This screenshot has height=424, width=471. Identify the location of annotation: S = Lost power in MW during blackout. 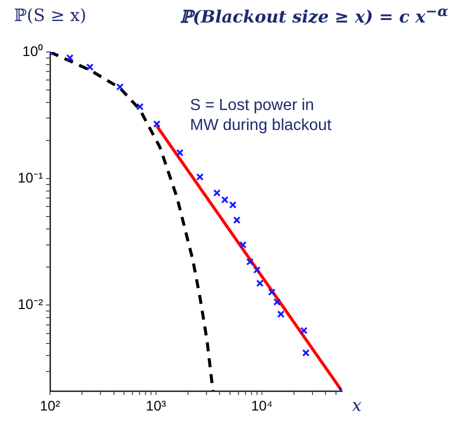
(261, 116).